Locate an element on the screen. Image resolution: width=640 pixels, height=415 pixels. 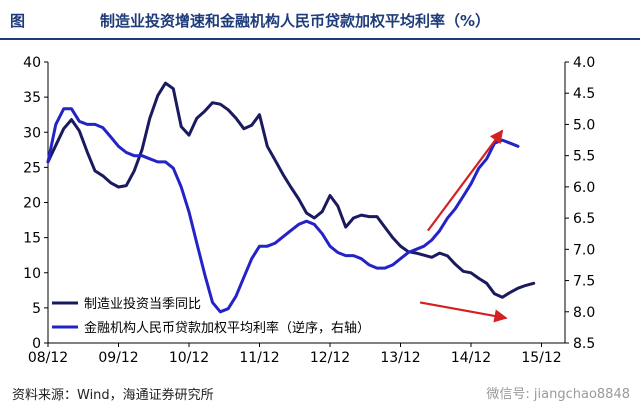
x-tick-label: 10/12 is located at coordinates (189, 358).